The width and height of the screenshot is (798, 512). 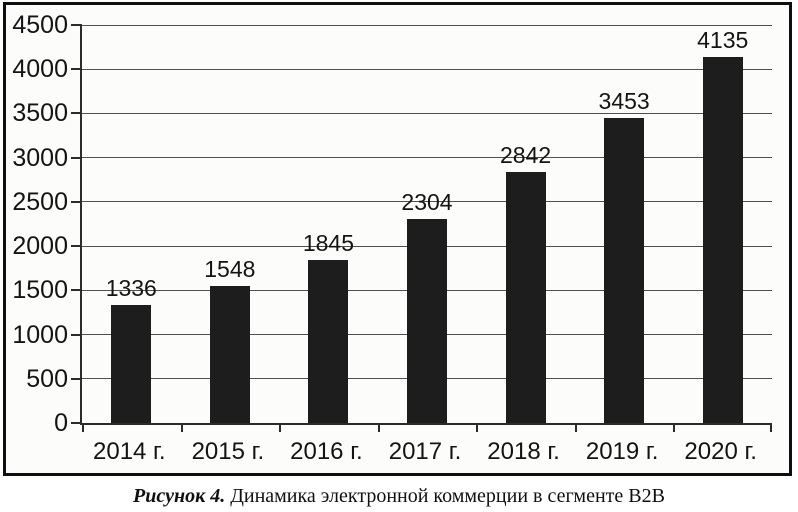 What do you see at coordinates (525, 154) in the screenshot?
I see `bar-value-label: 2842` at bounding box center [525, 154].